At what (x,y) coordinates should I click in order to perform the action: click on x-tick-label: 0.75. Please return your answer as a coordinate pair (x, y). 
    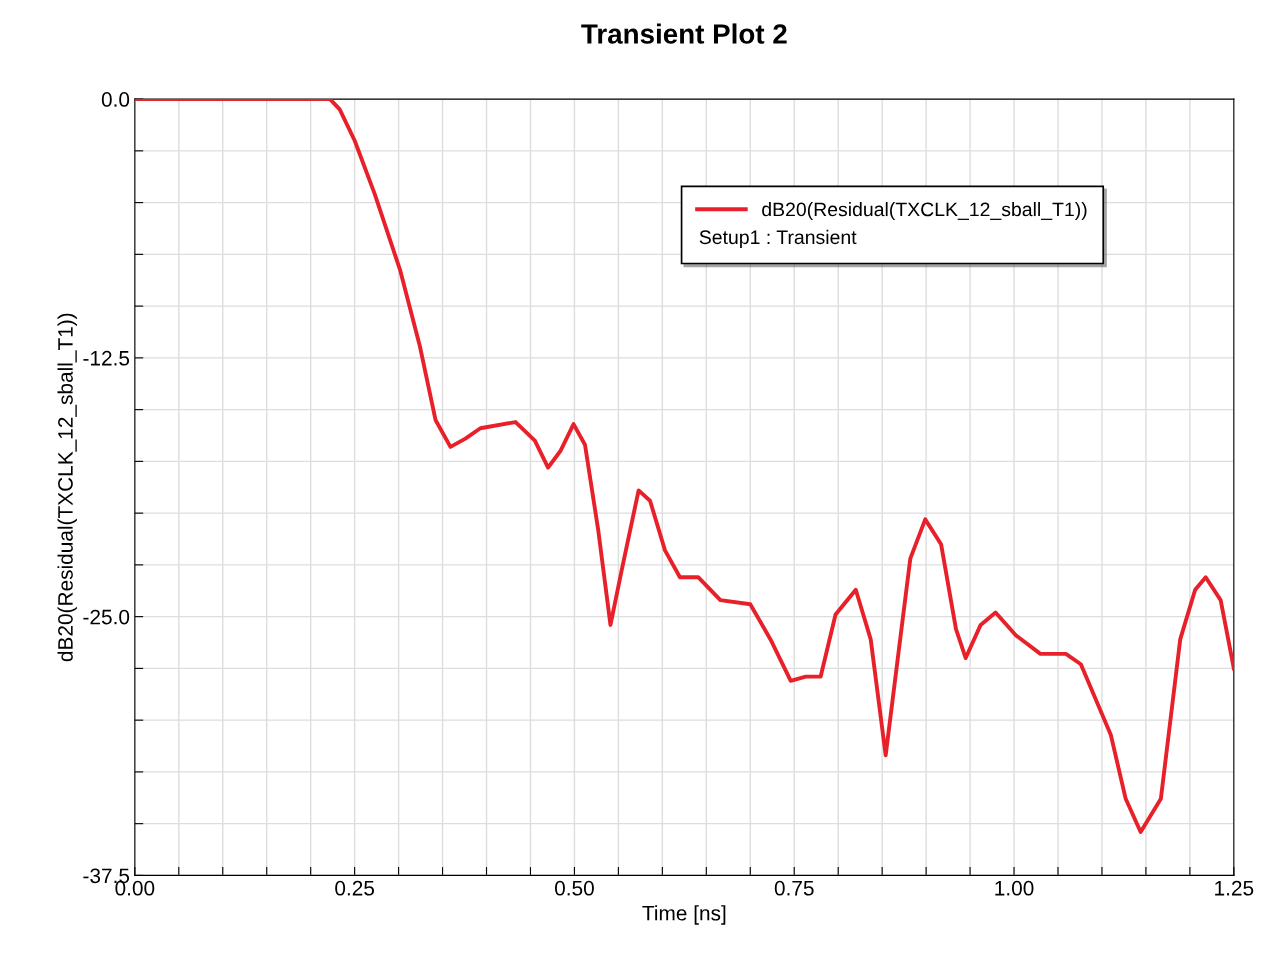
    Looking at the image, I should click on (794, 888).